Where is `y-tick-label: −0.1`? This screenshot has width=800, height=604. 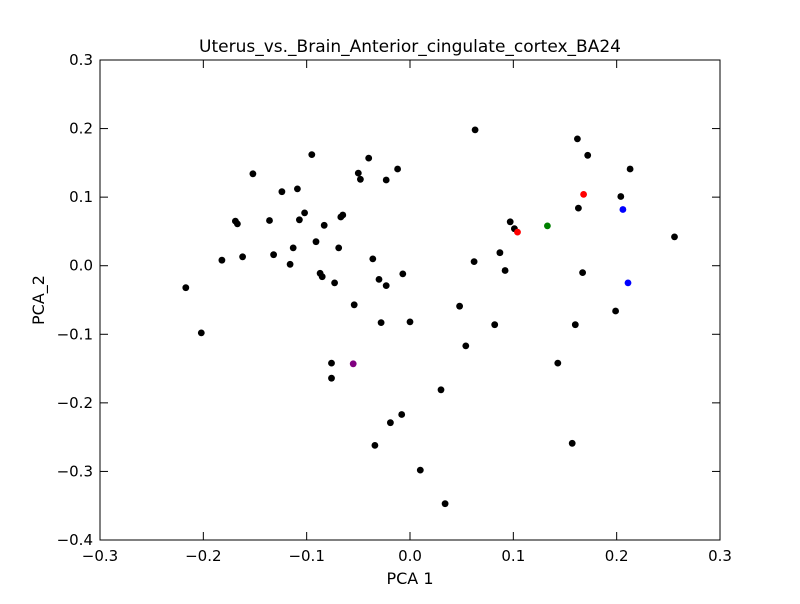
y-tick-label: −0.1 is located at coordinates (75, 334).